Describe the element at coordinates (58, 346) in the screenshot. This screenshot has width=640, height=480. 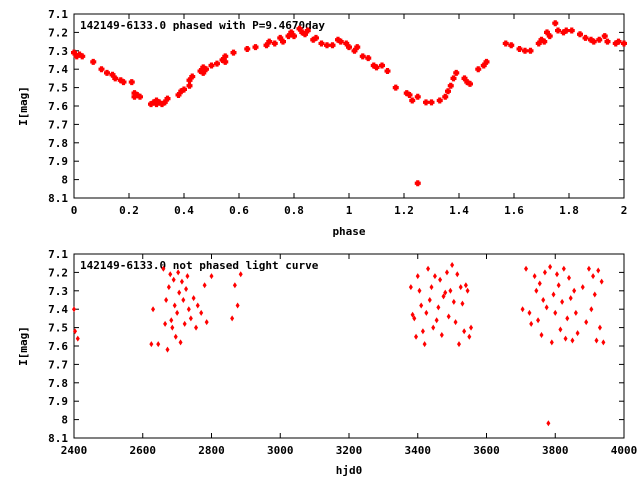
I see `y-tick-label: 7.6` at that location.